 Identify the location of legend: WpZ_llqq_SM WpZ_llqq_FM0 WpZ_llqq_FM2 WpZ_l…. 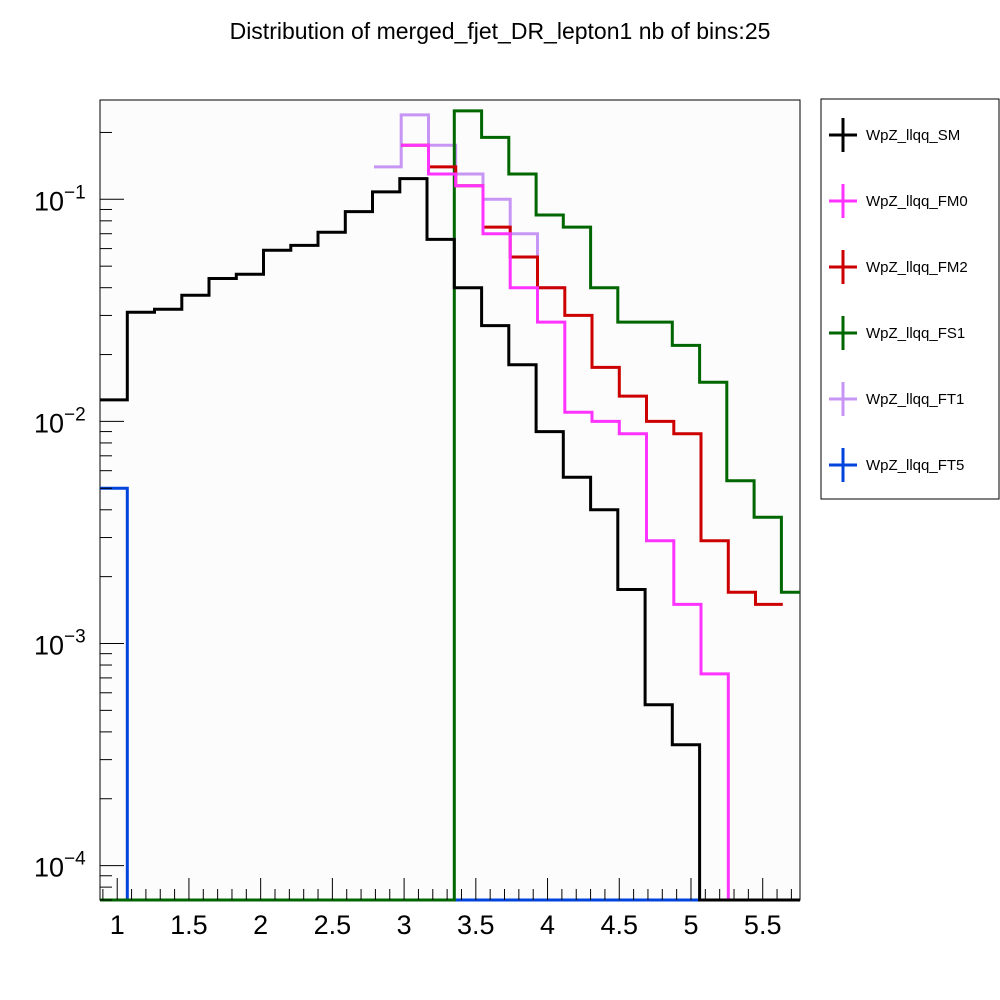
(910, 299).